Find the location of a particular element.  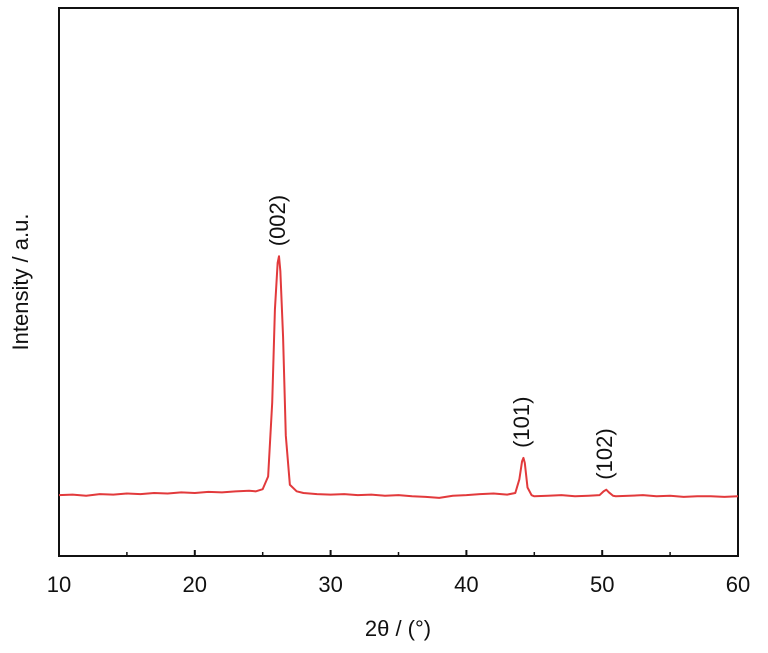

x-tick-label: 40 is located at coordinates (466, 584).